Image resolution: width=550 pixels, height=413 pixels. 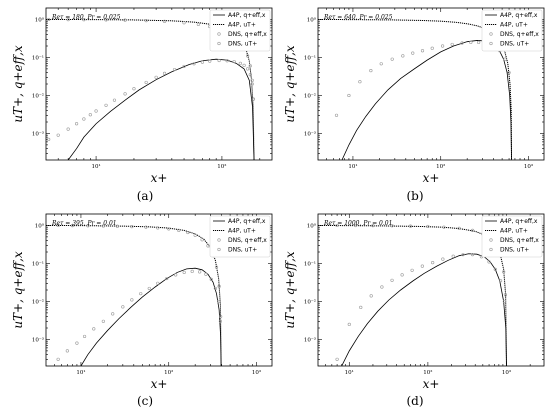 What do you see at coordinates (145, 196) in the screenshot?
I see `panel-caption: (a)` at bounding box center [145, 196].